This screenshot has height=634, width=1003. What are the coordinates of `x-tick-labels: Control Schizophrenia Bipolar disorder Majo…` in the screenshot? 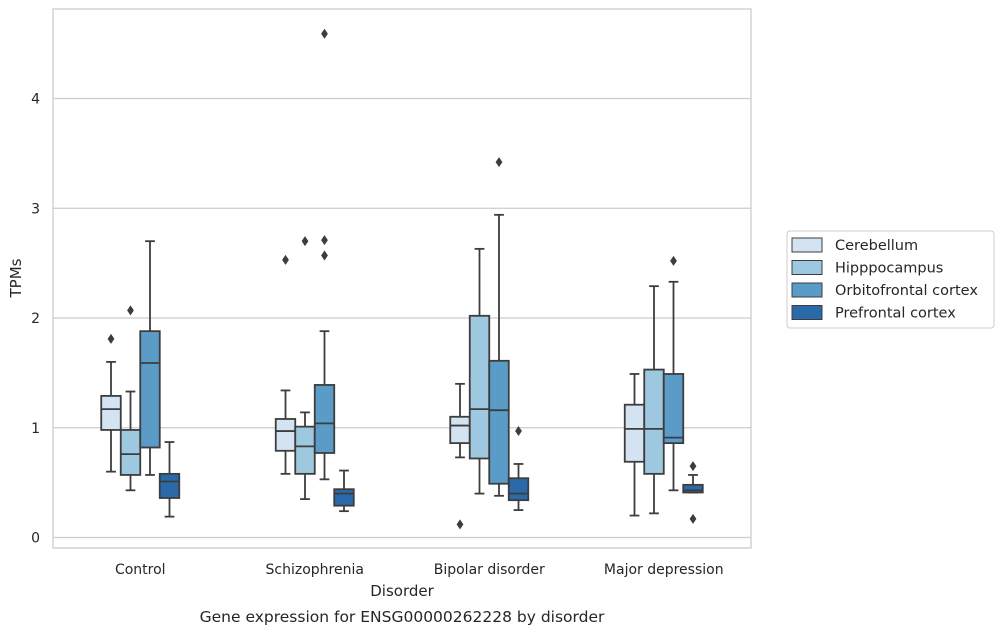 It's located at (419, 570).